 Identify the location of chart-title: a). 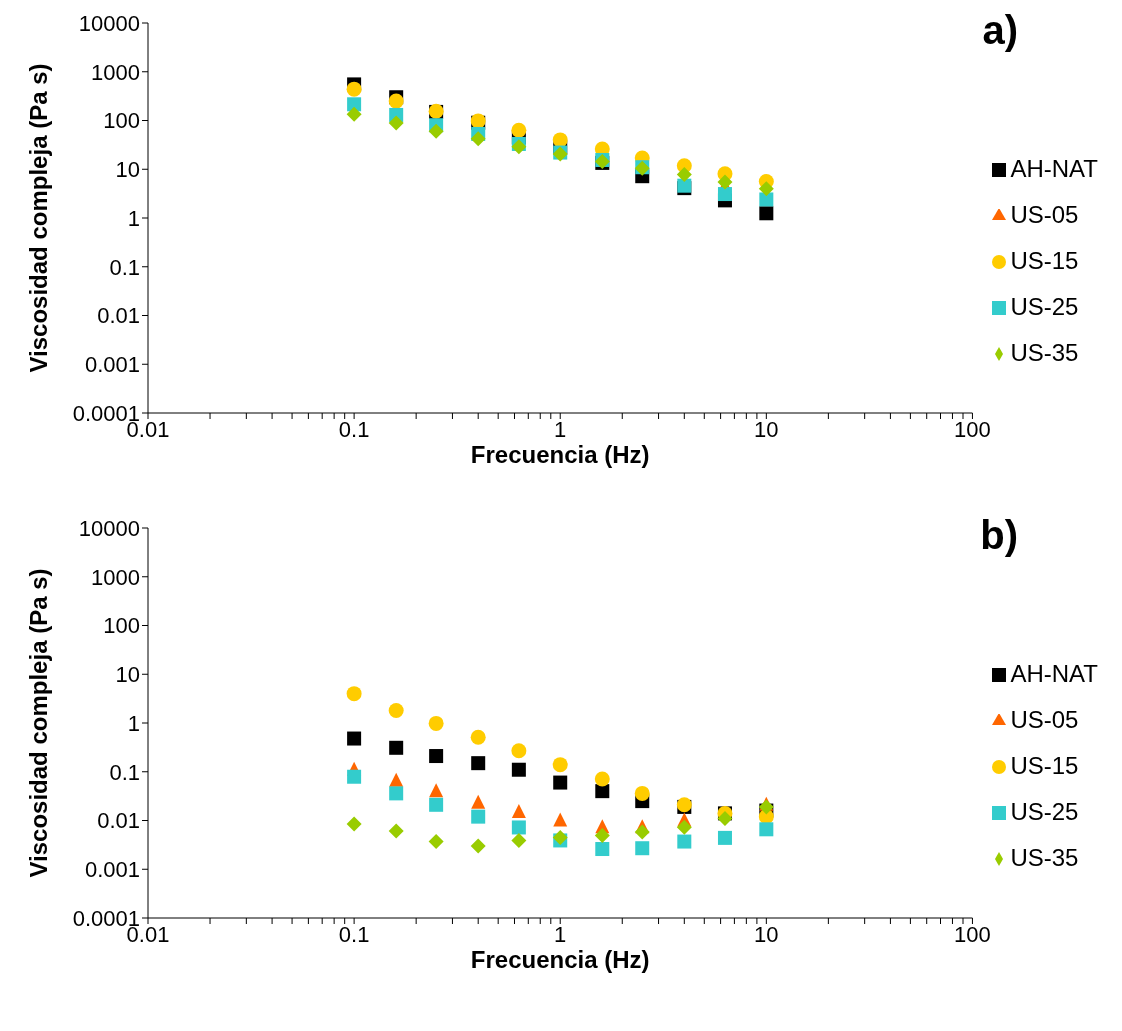
(1000, 30).